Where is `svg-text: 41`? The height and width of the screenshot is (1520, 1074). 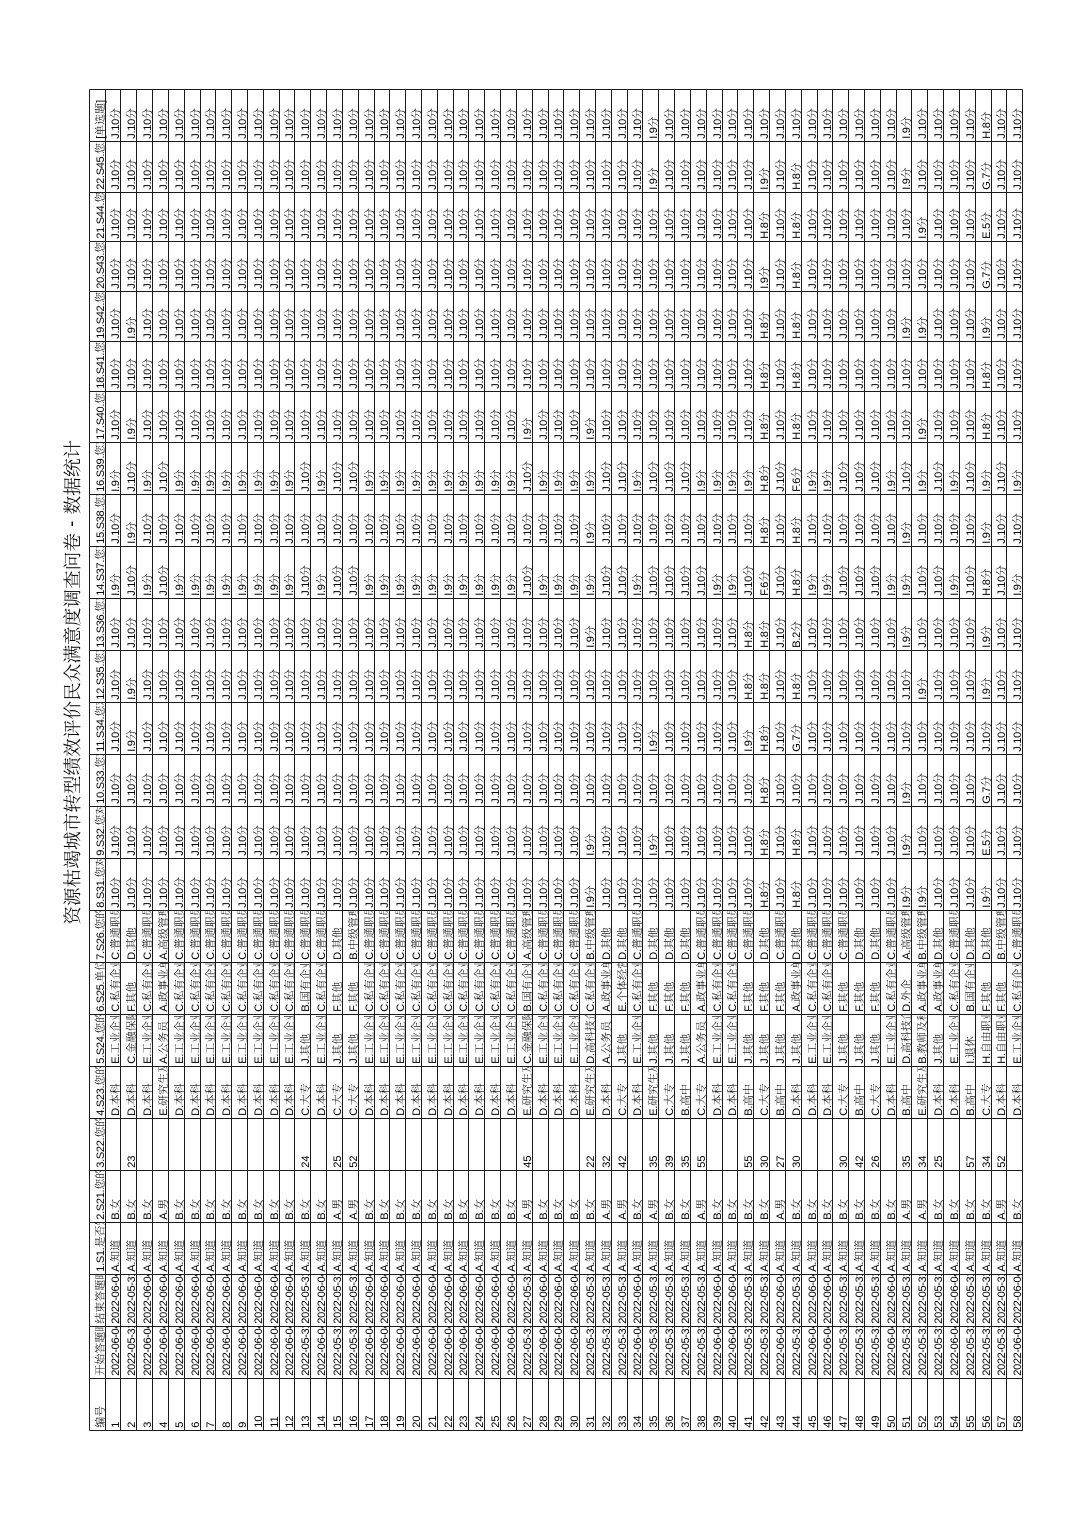
svg-text: 41 is located at coordinates (749, 1421).